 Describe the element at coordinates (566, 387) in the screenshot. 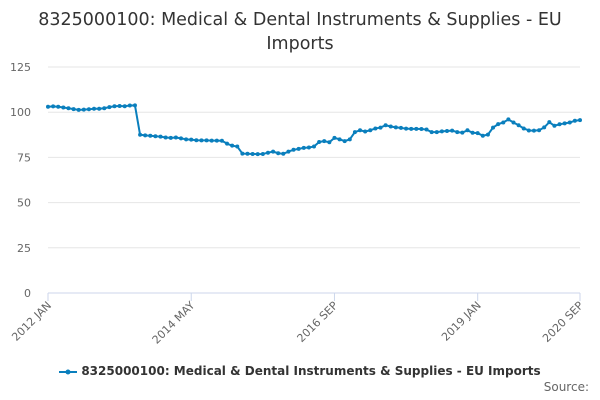

I see `source-credit: Source:` at that location.